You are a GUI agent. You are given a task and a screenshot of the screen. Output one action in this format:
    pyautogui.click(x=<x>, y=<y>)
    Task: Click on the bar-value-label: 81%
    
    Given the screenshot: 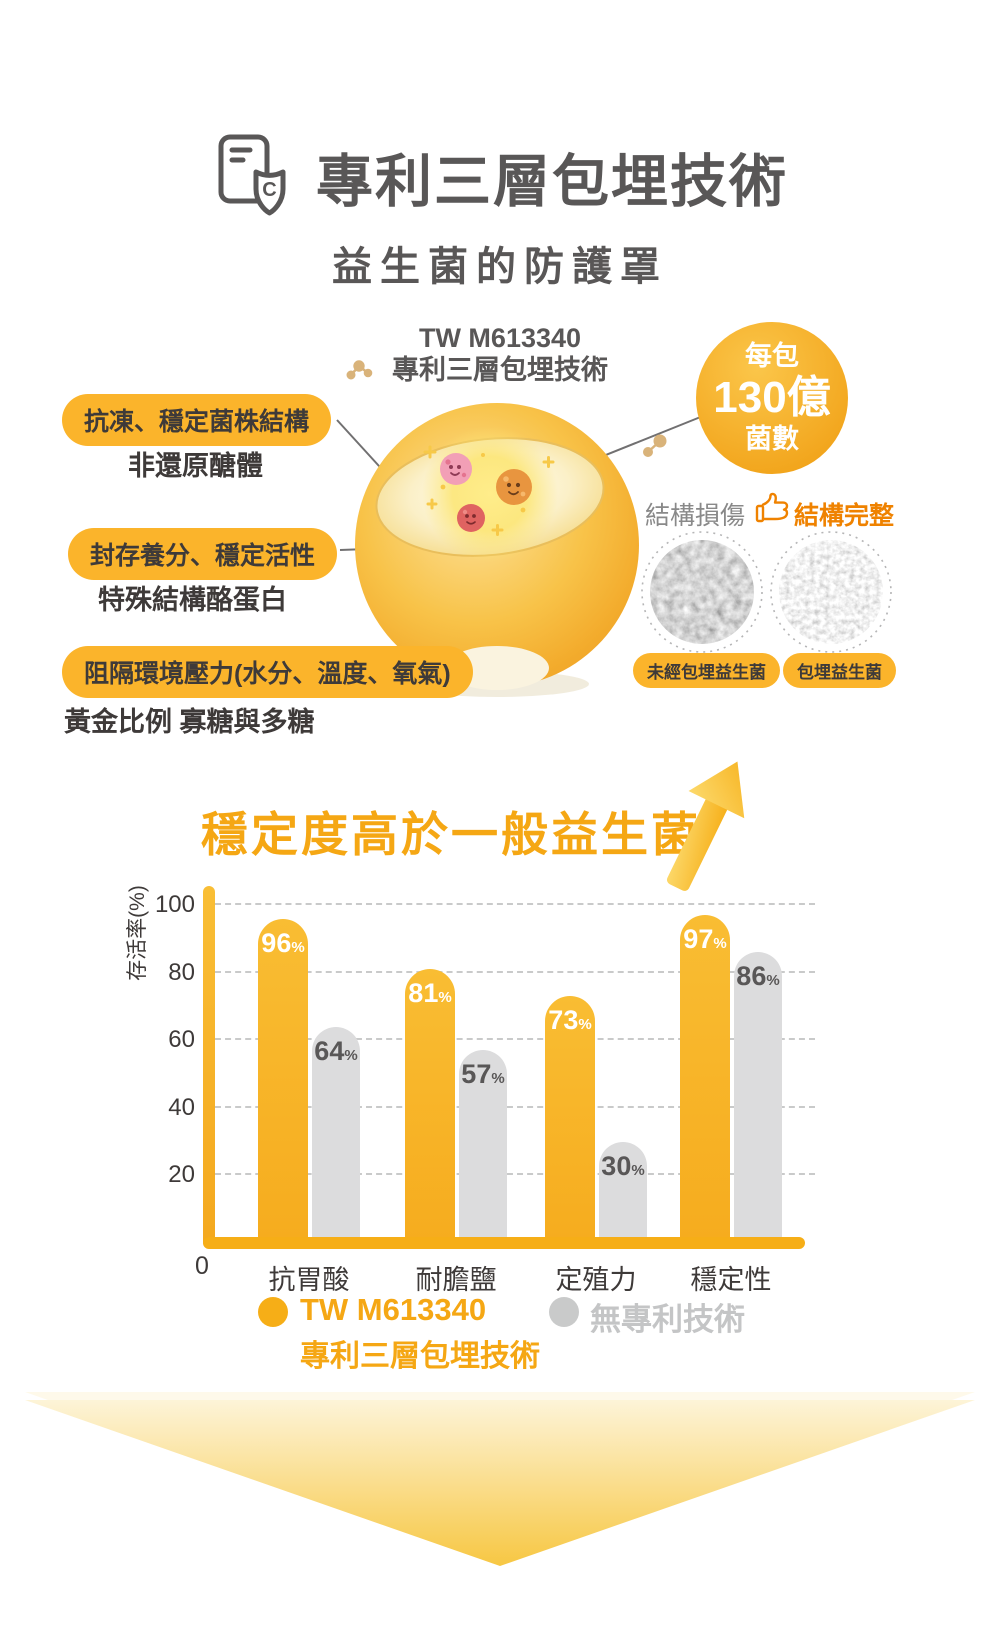 What is the action you would take?
    pyautogui.click(x=430, y=993)
    